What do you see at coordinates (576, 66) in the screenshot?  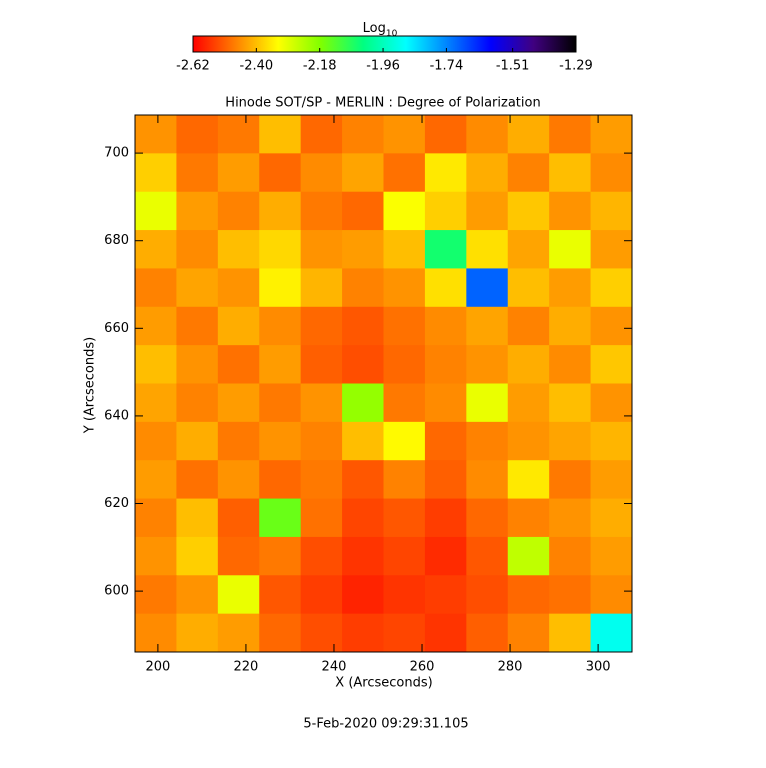 I see `colorbar-tick-label: -1.29` at bounding box center [576, 66].